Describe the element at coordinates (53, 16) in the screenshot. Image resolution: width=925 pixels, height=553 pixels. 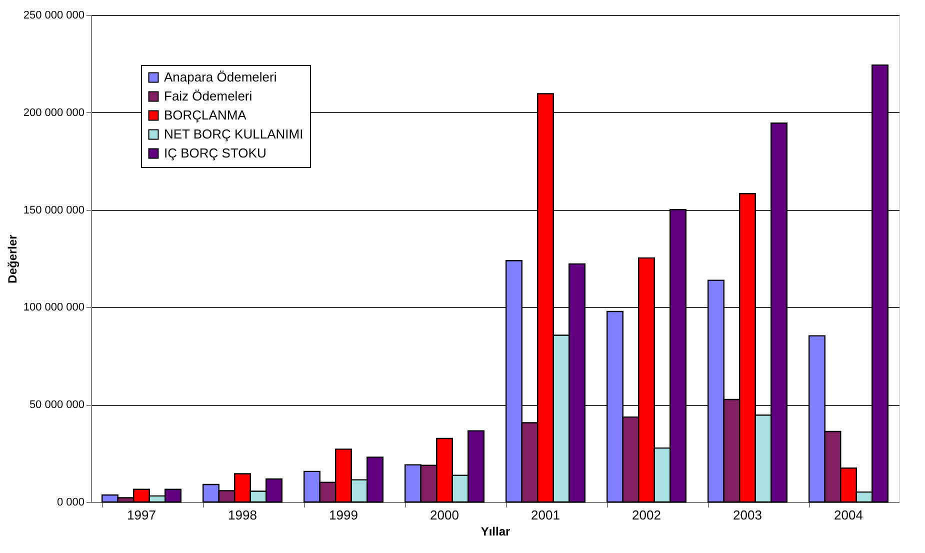
I see `y-tick-label: 250 000 000` at that location.